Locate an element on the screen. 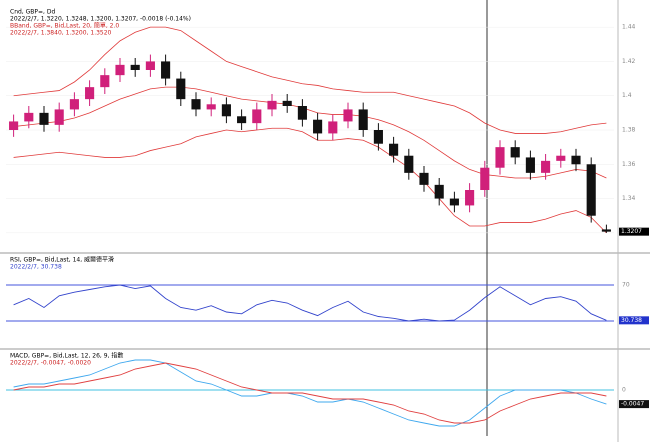 Image resolution: width=650 pixels, height=442 pixels. y-tick-label: 1.44 is located at coordinates (629, 27).